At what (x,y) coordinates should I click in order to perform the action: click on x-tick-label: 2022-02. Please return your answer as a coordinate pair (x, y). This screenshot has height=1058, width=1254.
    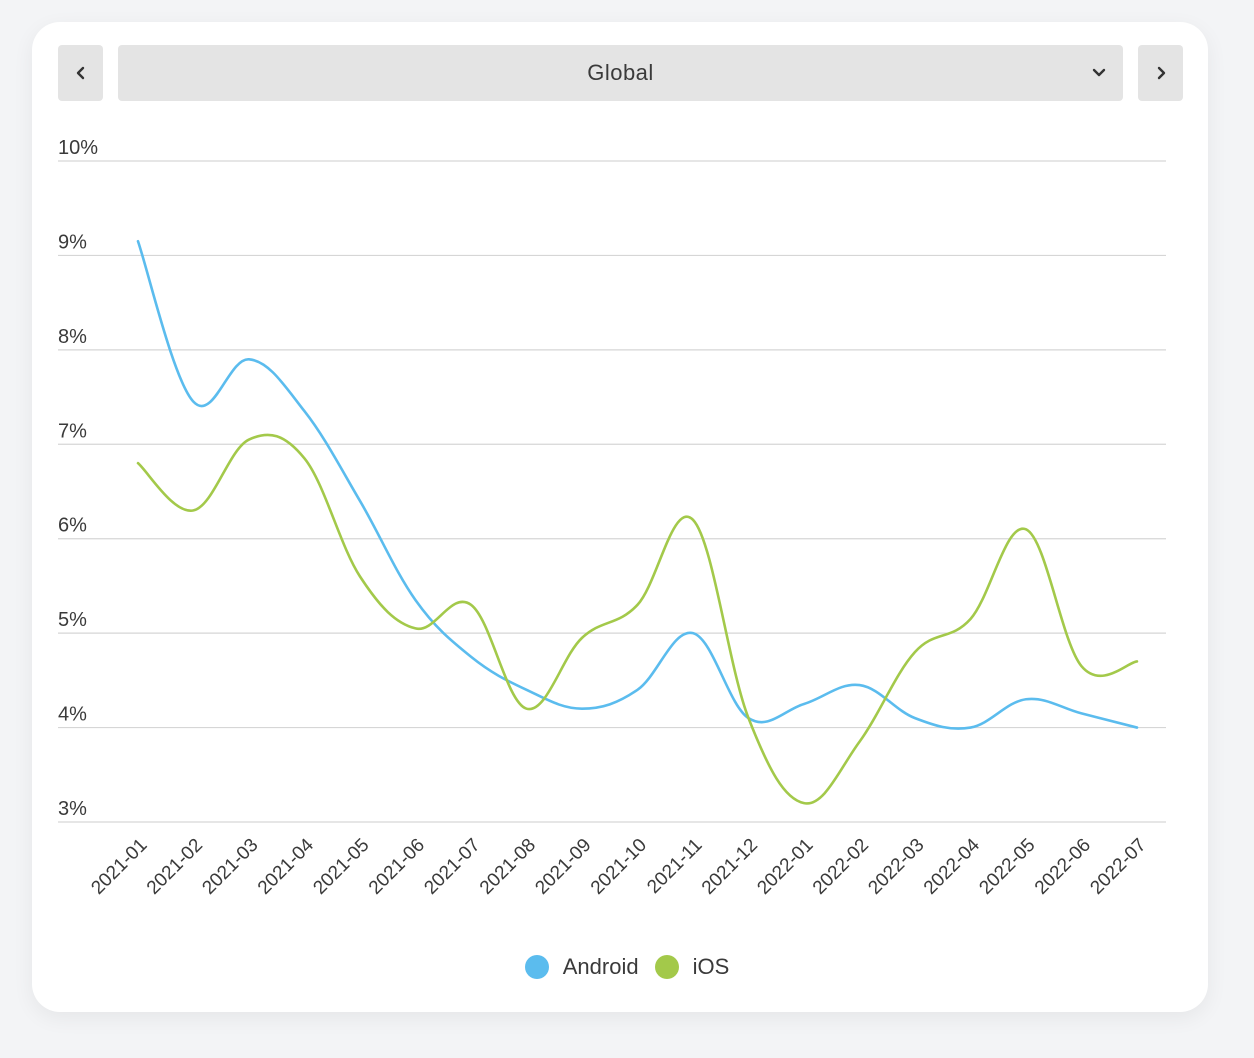
    Looking at the image, I should click on (841, 867).